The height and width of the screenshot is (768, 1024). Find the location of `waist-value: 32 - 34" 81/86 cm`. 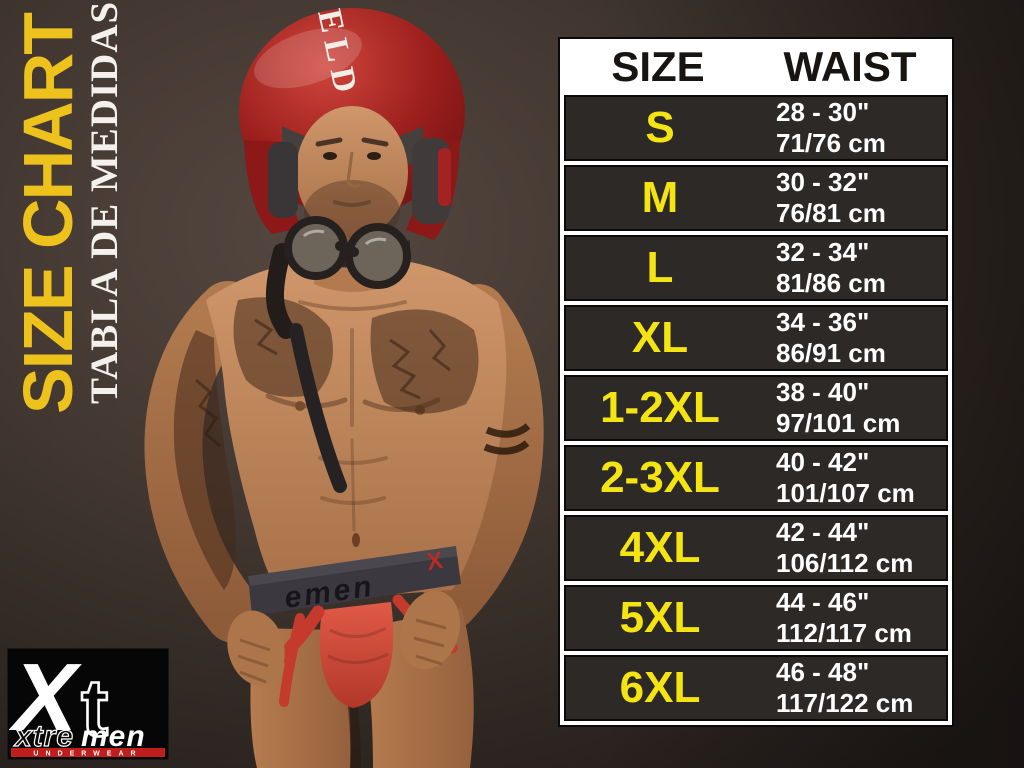

waist-value: 32 - 34" 81/86 cm is located at coordinates (850, 267).